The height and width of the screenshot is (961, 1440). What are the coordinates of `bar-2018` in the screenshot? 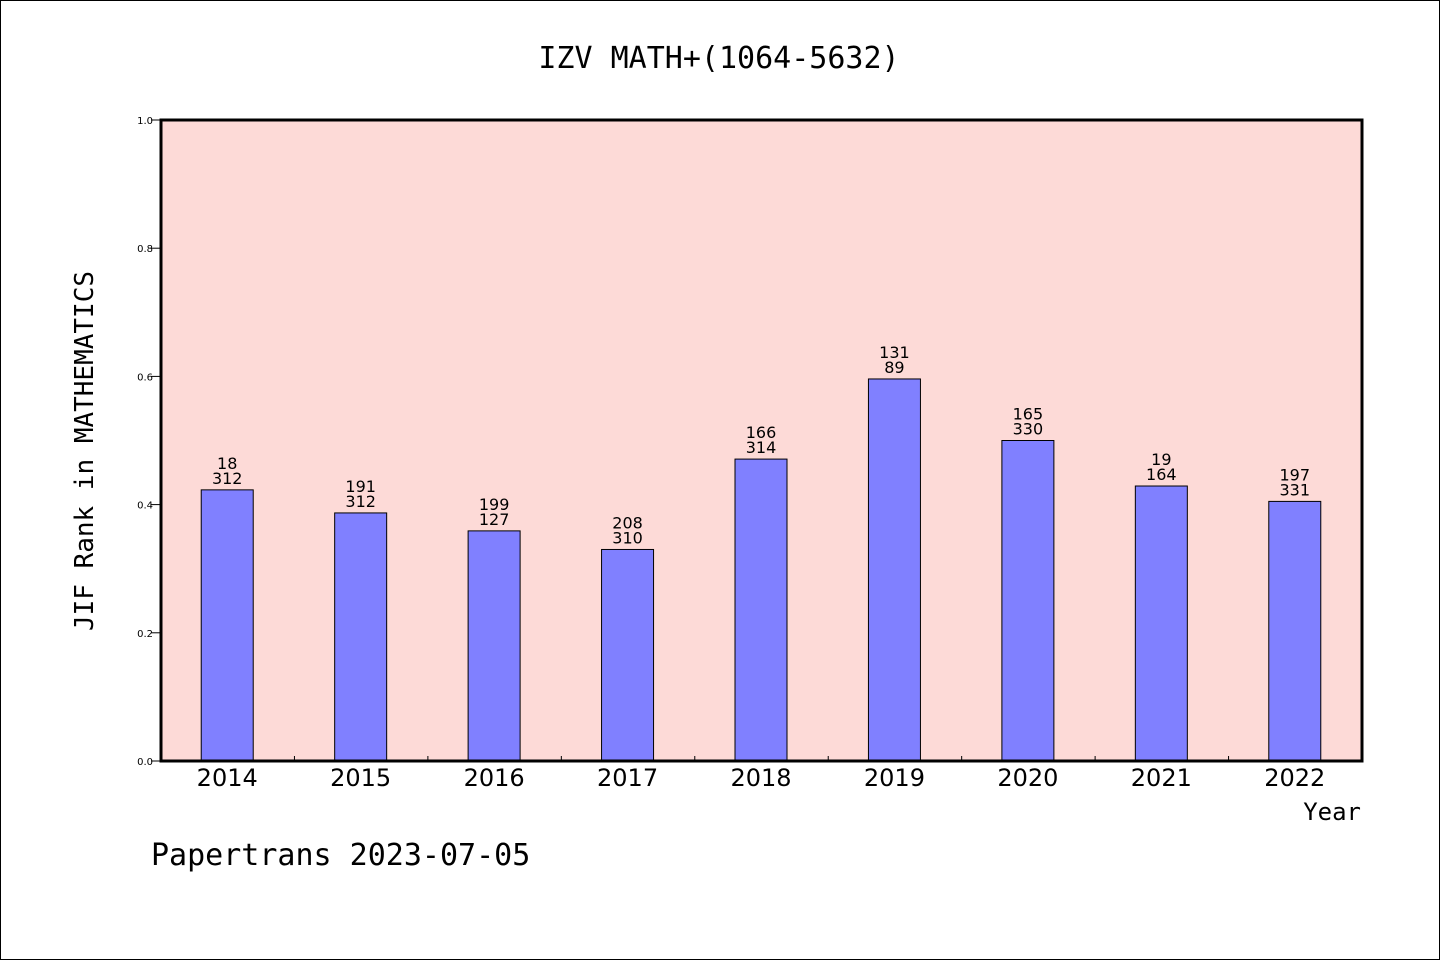 It's located at (761, 610).